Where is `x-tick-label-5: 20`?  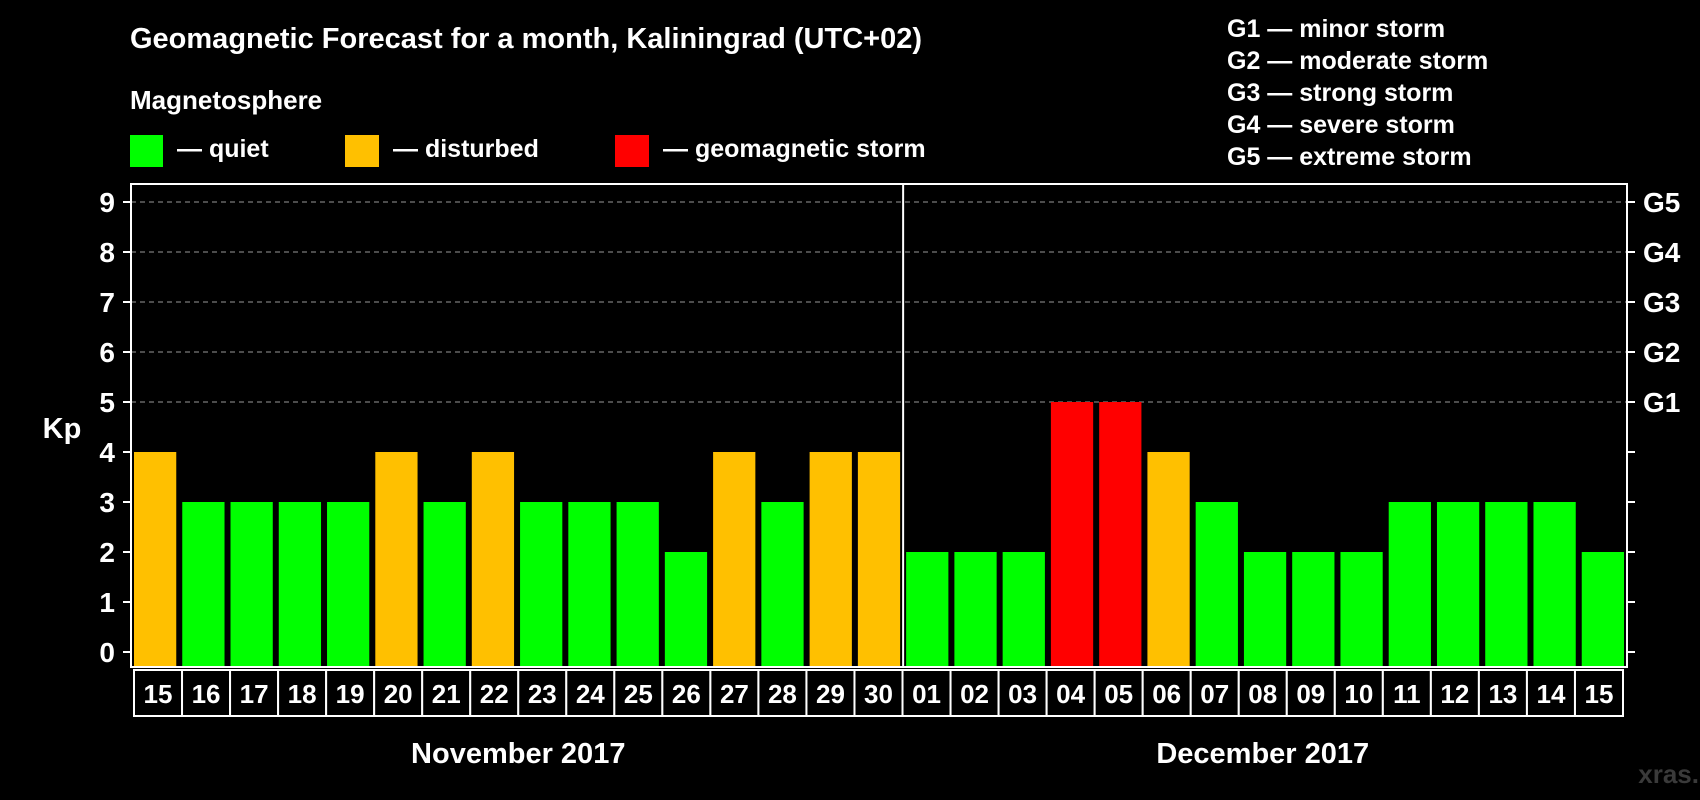
x-tick-label-5: 20 is located at coordinates (398, 694).